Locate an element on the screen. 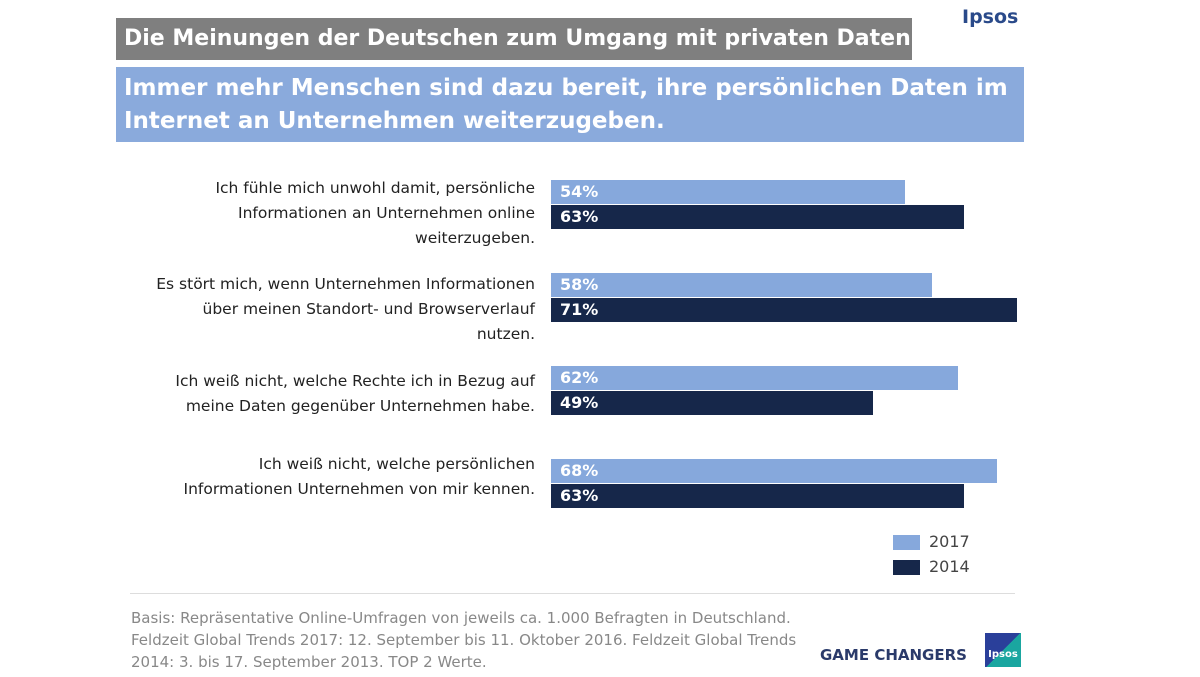  data-label: 62% is located at coordinates (579, 377).